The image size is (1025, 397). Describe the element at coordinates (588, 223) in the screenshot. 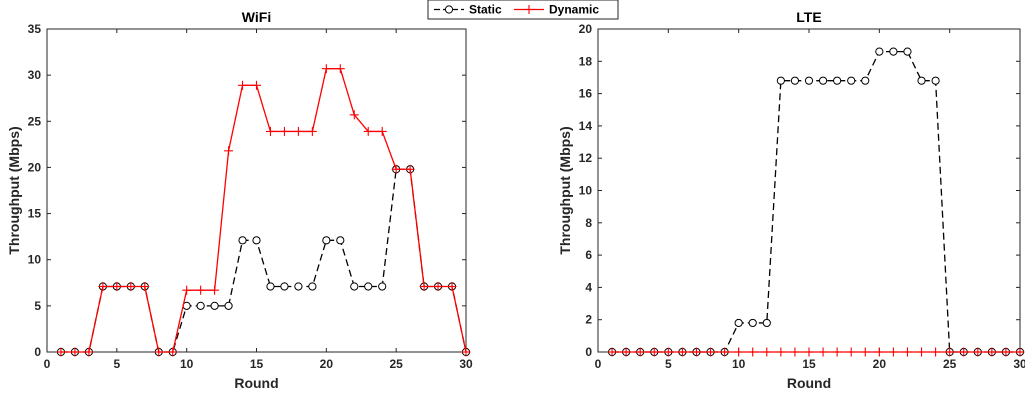

I see `y-tick-label: 8` at that location.